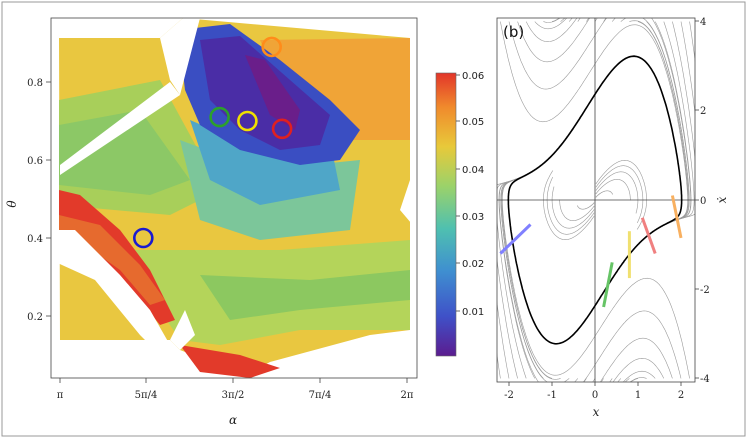 This screenshot has height=438, width=747. Describe the element at coordinates (407, 395) in the screenshot. I see `x-tick-label: 2π` at that location.